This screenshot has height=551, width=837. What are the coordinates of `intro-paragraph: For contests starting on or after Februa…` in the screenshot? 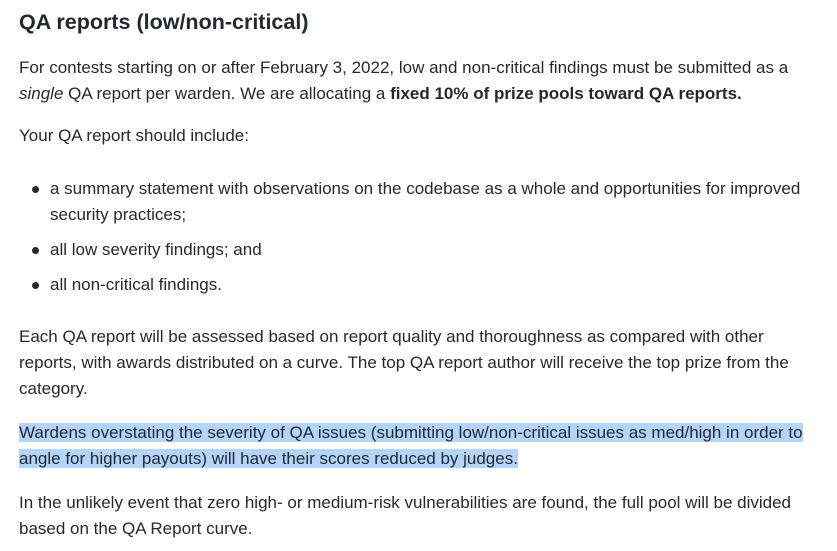 It's located at (419, 81).